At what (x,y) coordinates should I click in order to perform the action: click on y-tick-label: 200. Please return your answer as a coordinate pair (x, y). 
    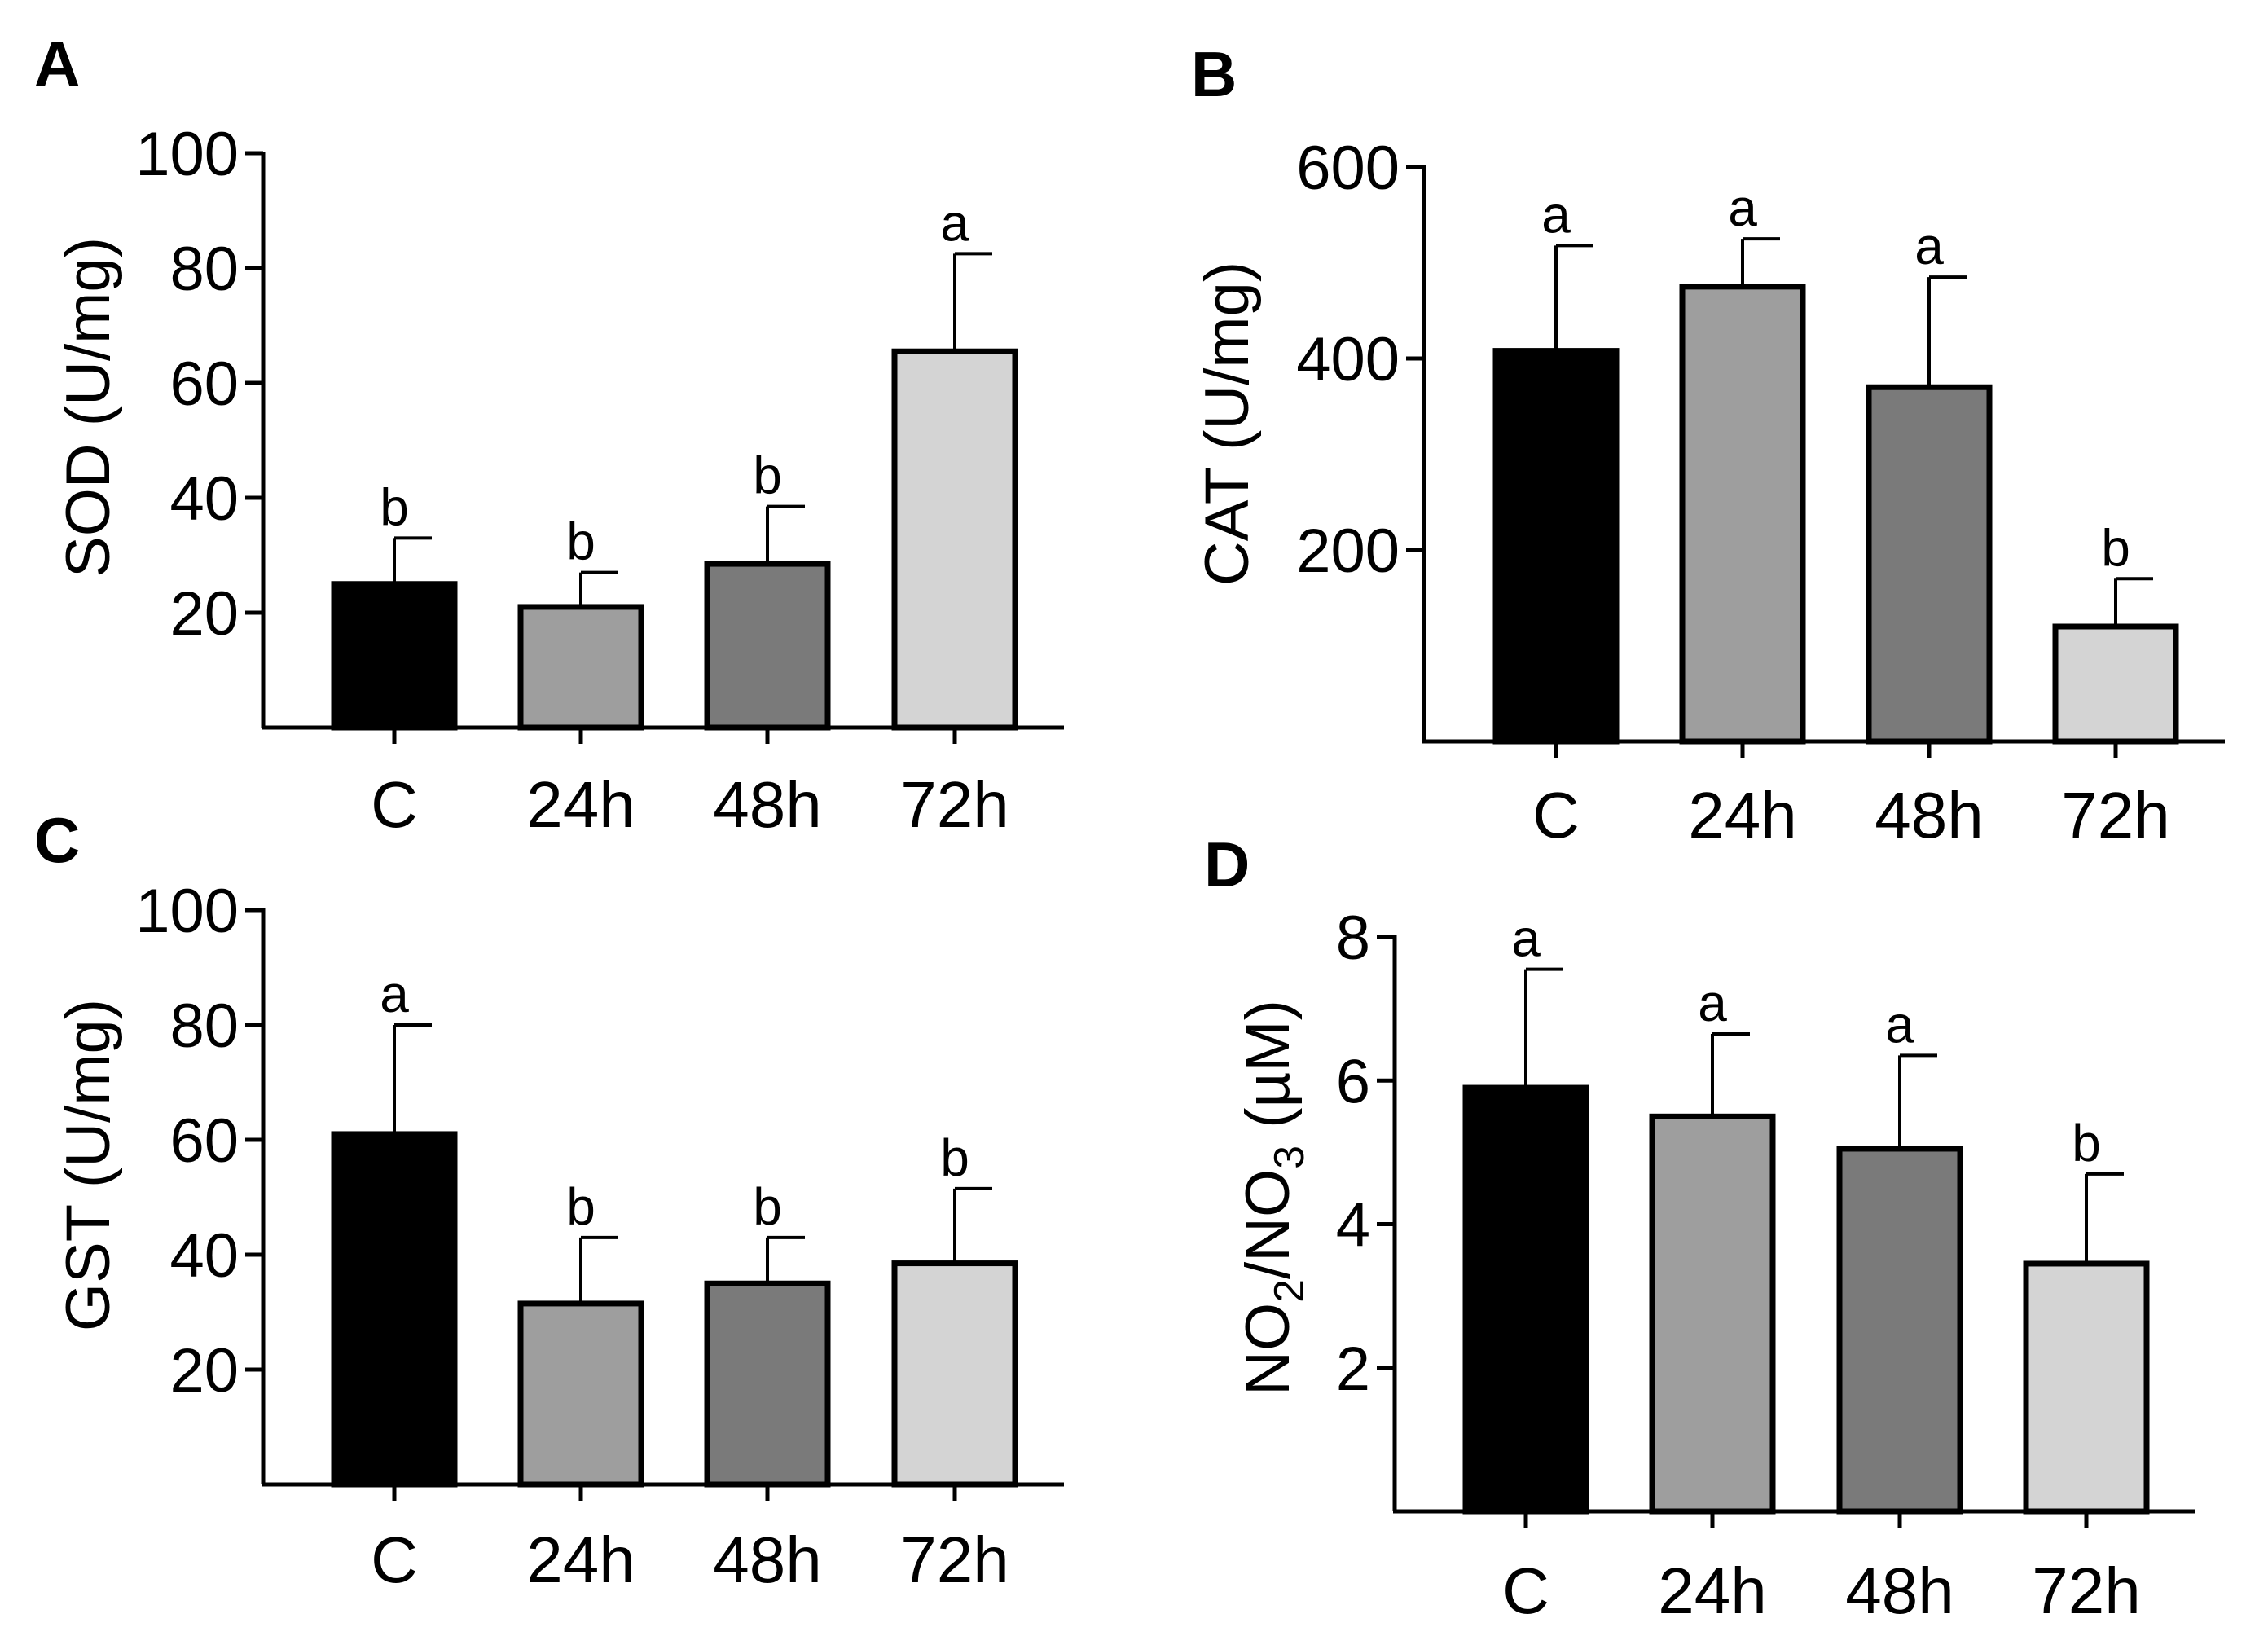
    Looking at the image, I should click on (1348, 551).